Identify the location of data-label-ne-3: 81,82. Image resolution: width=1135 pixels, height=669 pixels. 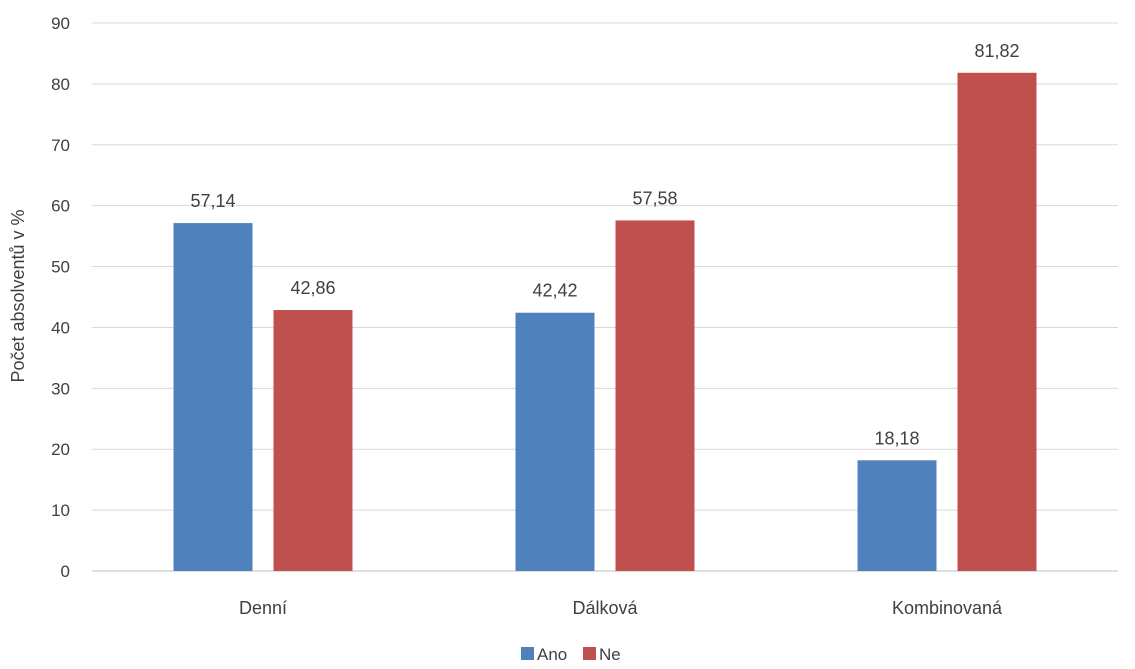
(996, 51).